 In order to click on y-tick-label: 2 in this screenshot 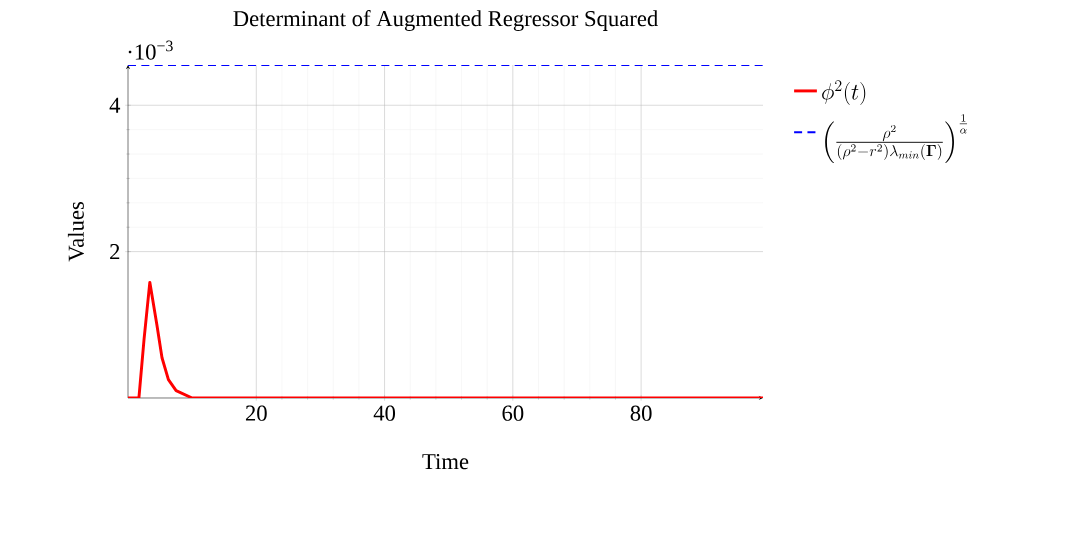, I will do `click(115, 252)`.